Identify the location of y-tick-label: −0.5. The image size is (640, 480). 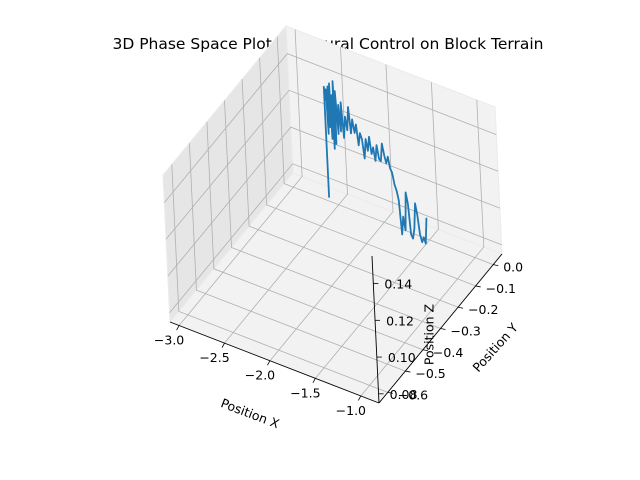
(430, 373).